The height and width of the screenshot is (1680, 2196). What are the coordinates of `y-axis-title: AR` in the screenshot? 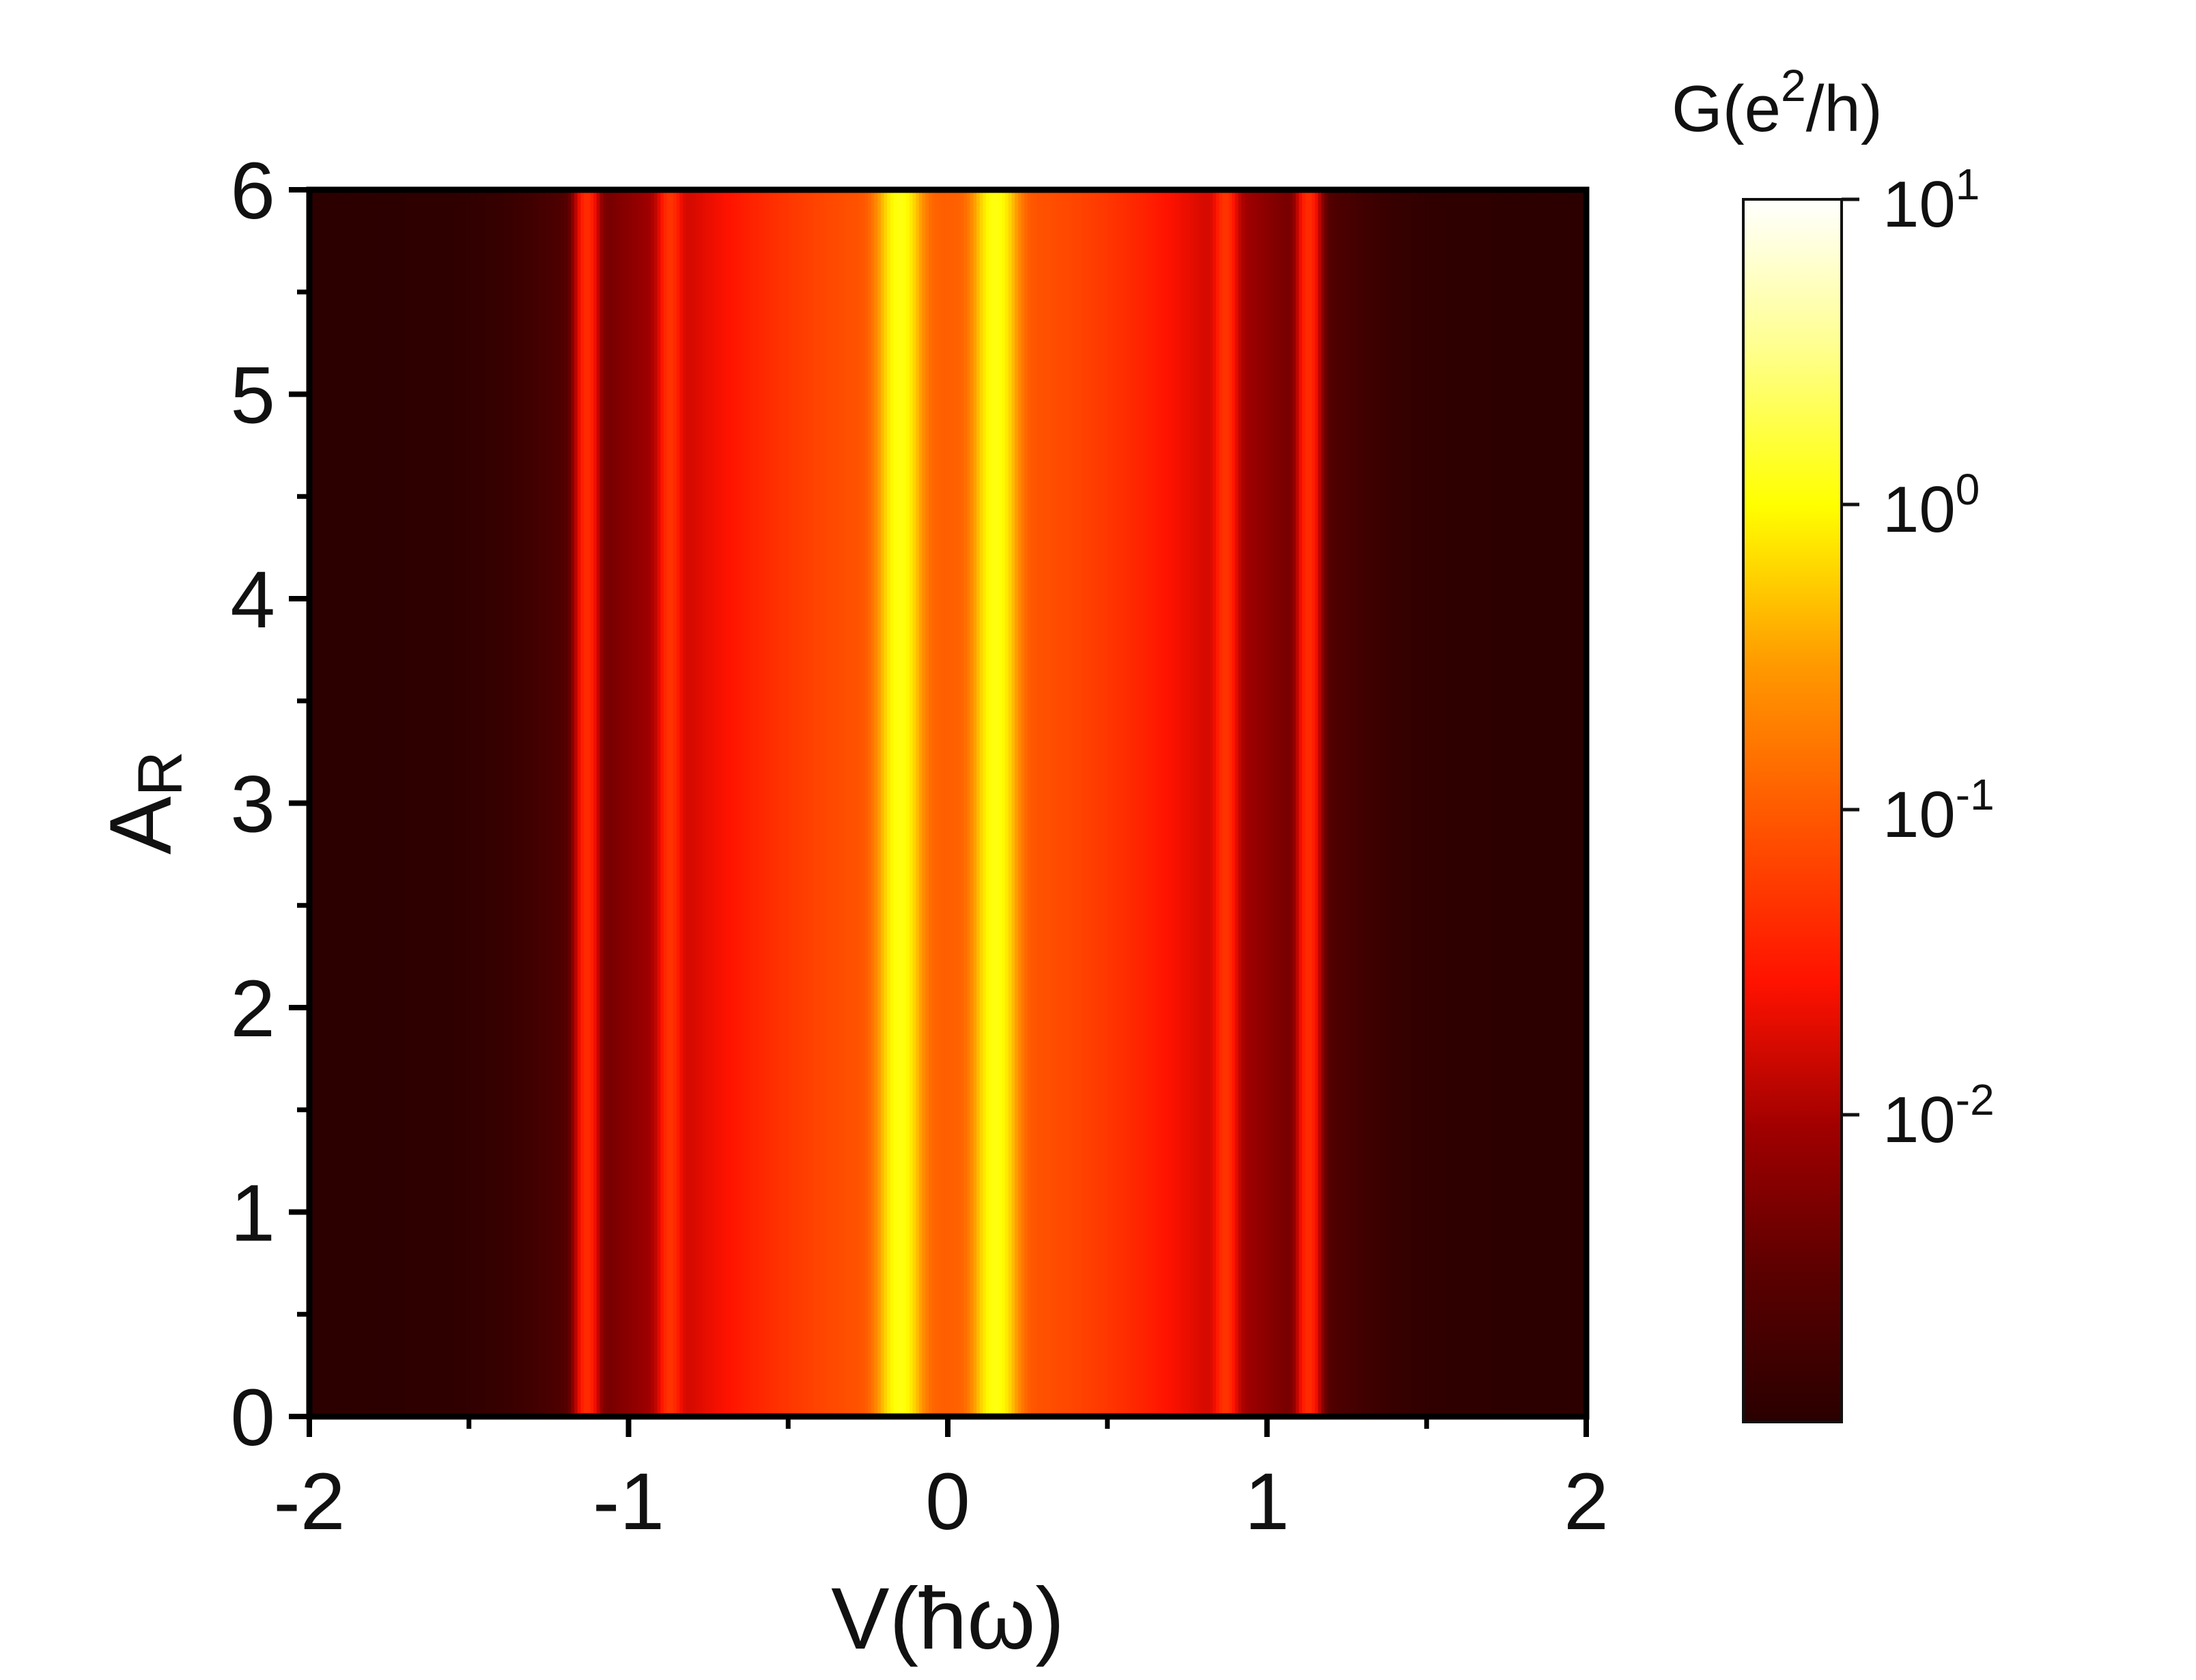 It's located at (143, 803).